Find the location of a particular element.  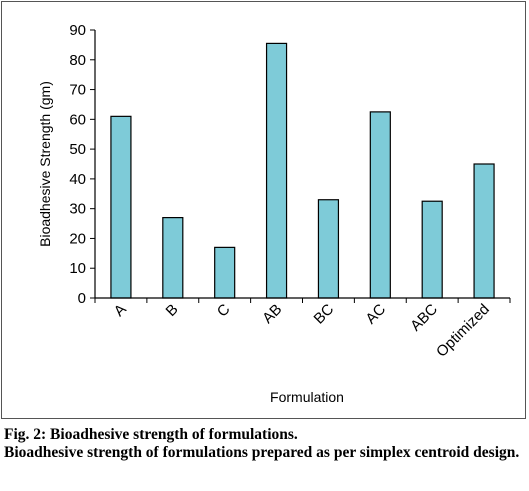

x-tick-label: C is located at coordinates (224, 311).